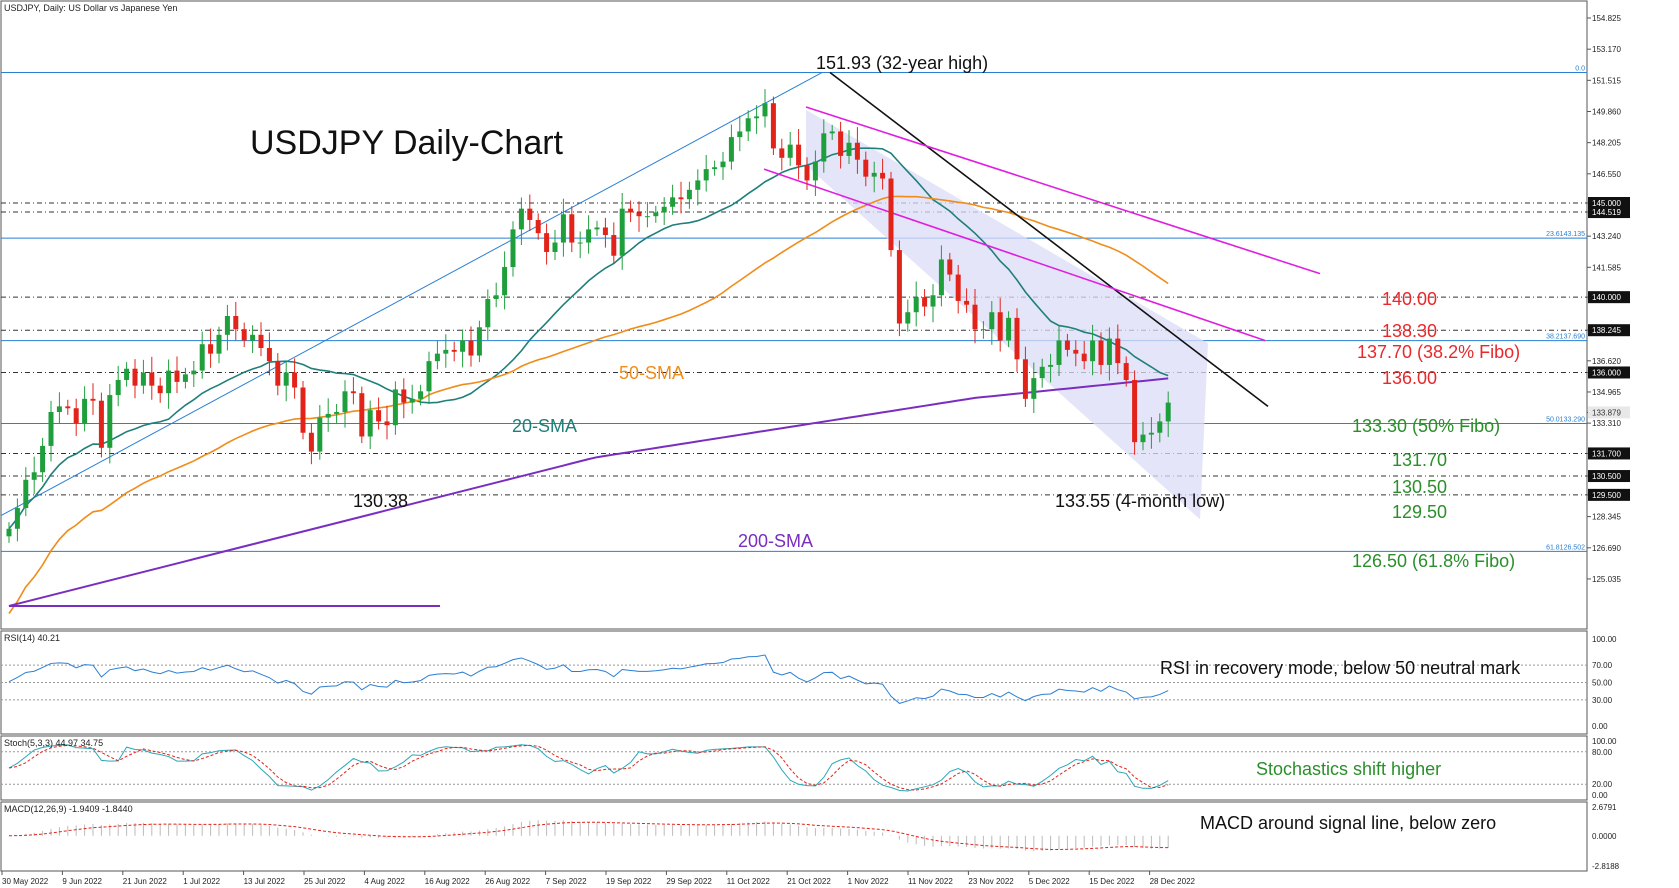  I want to click on sma200-label: 200-SMA, so click(775, 541).